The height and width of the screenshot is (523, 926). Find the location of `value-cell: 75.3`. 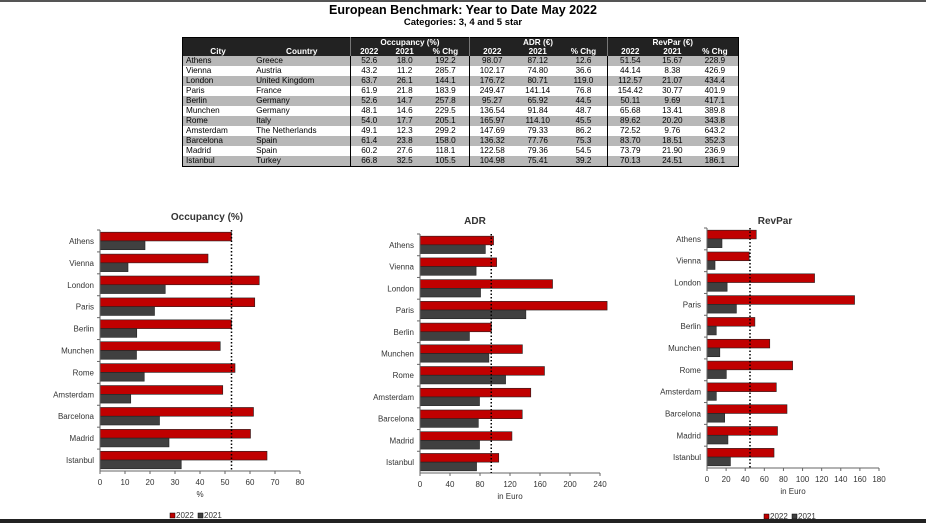

value-cell: 75.3 is located at coordinates (584, 141).